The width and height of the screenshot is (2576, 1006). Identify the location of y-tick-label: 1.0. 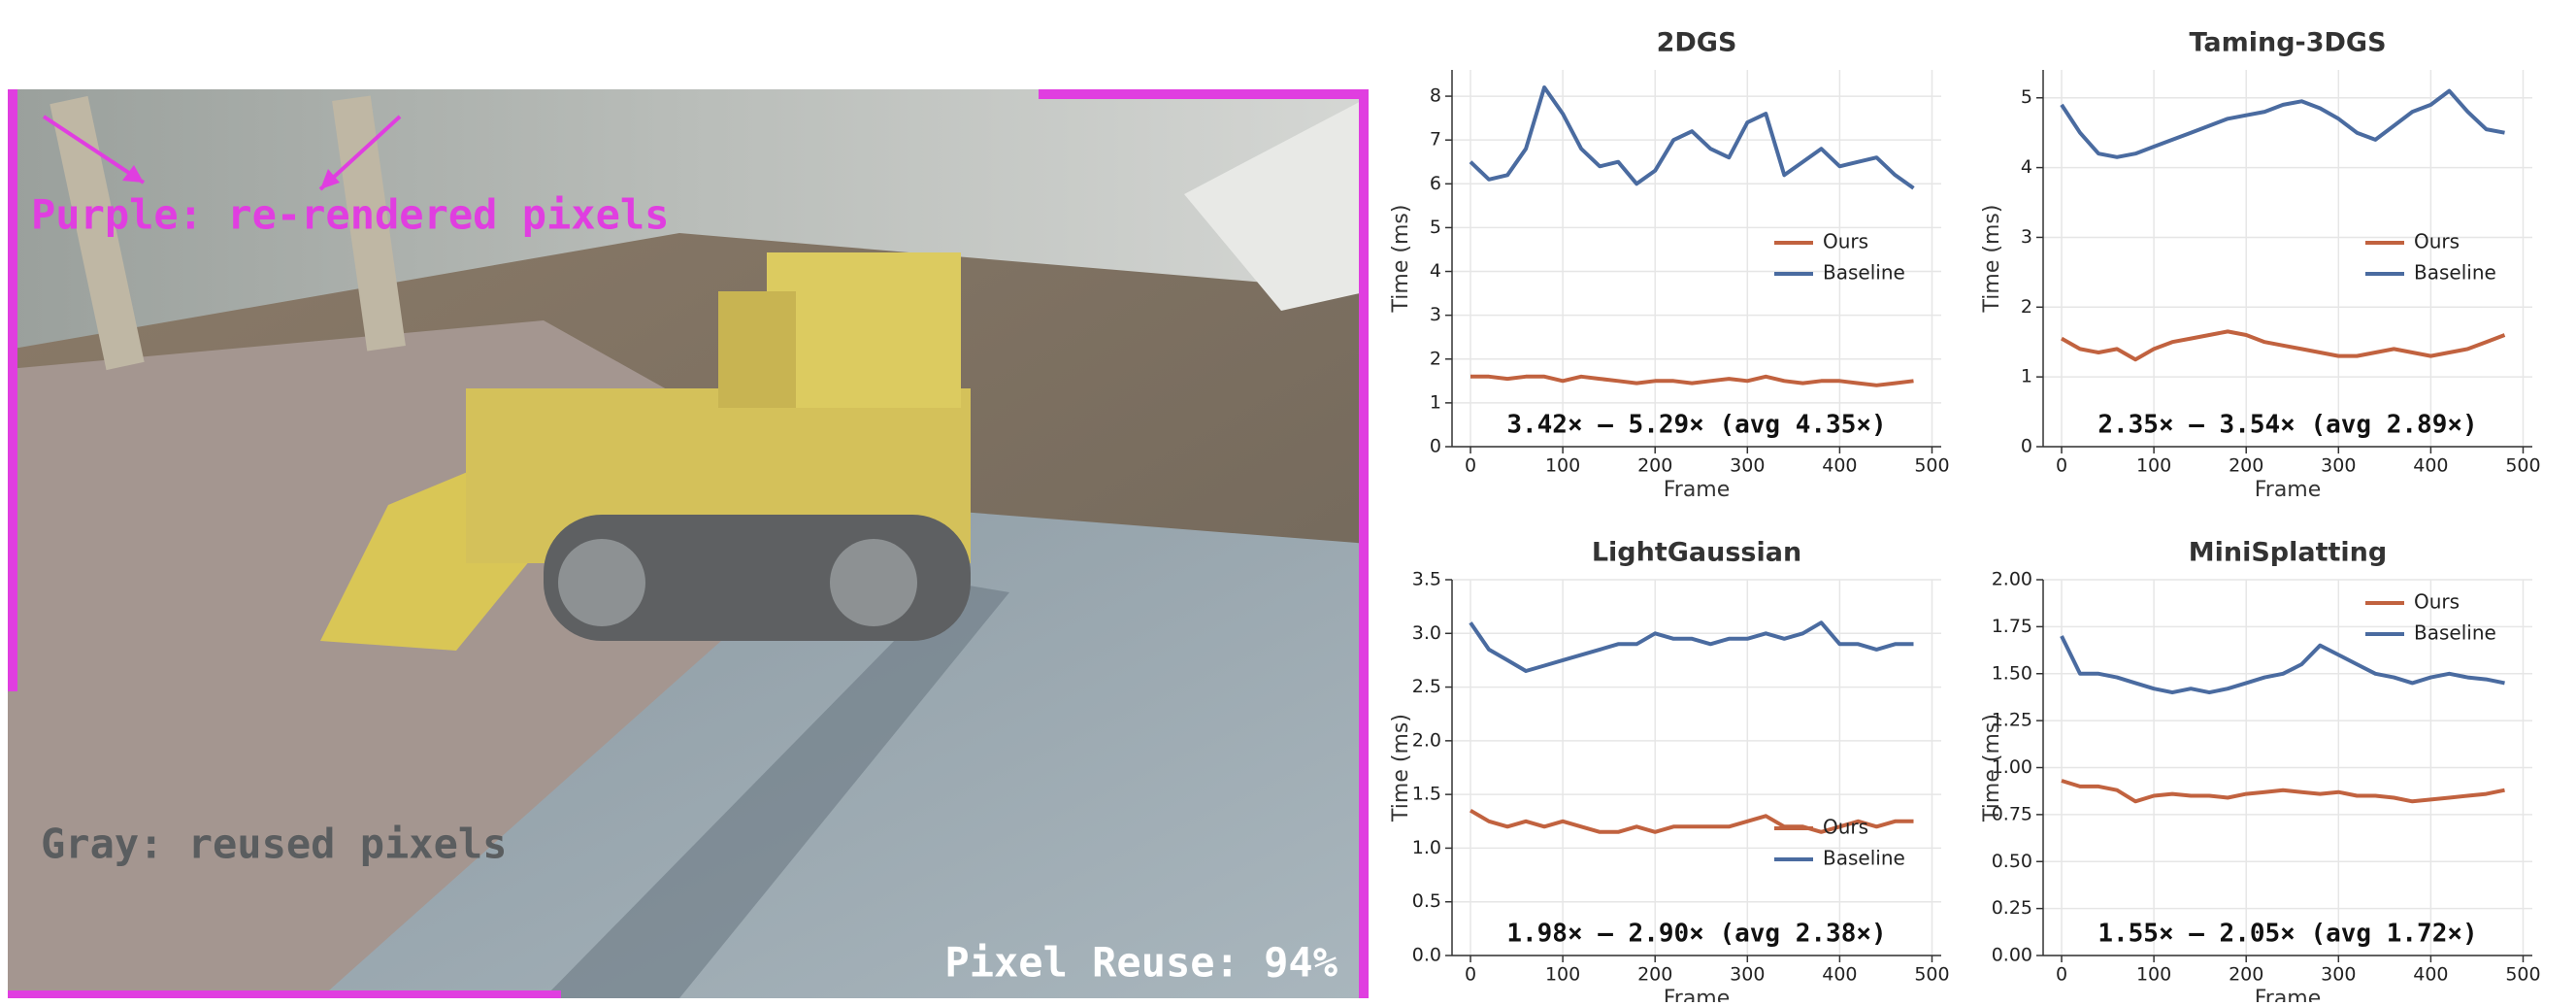
(1426, 847).